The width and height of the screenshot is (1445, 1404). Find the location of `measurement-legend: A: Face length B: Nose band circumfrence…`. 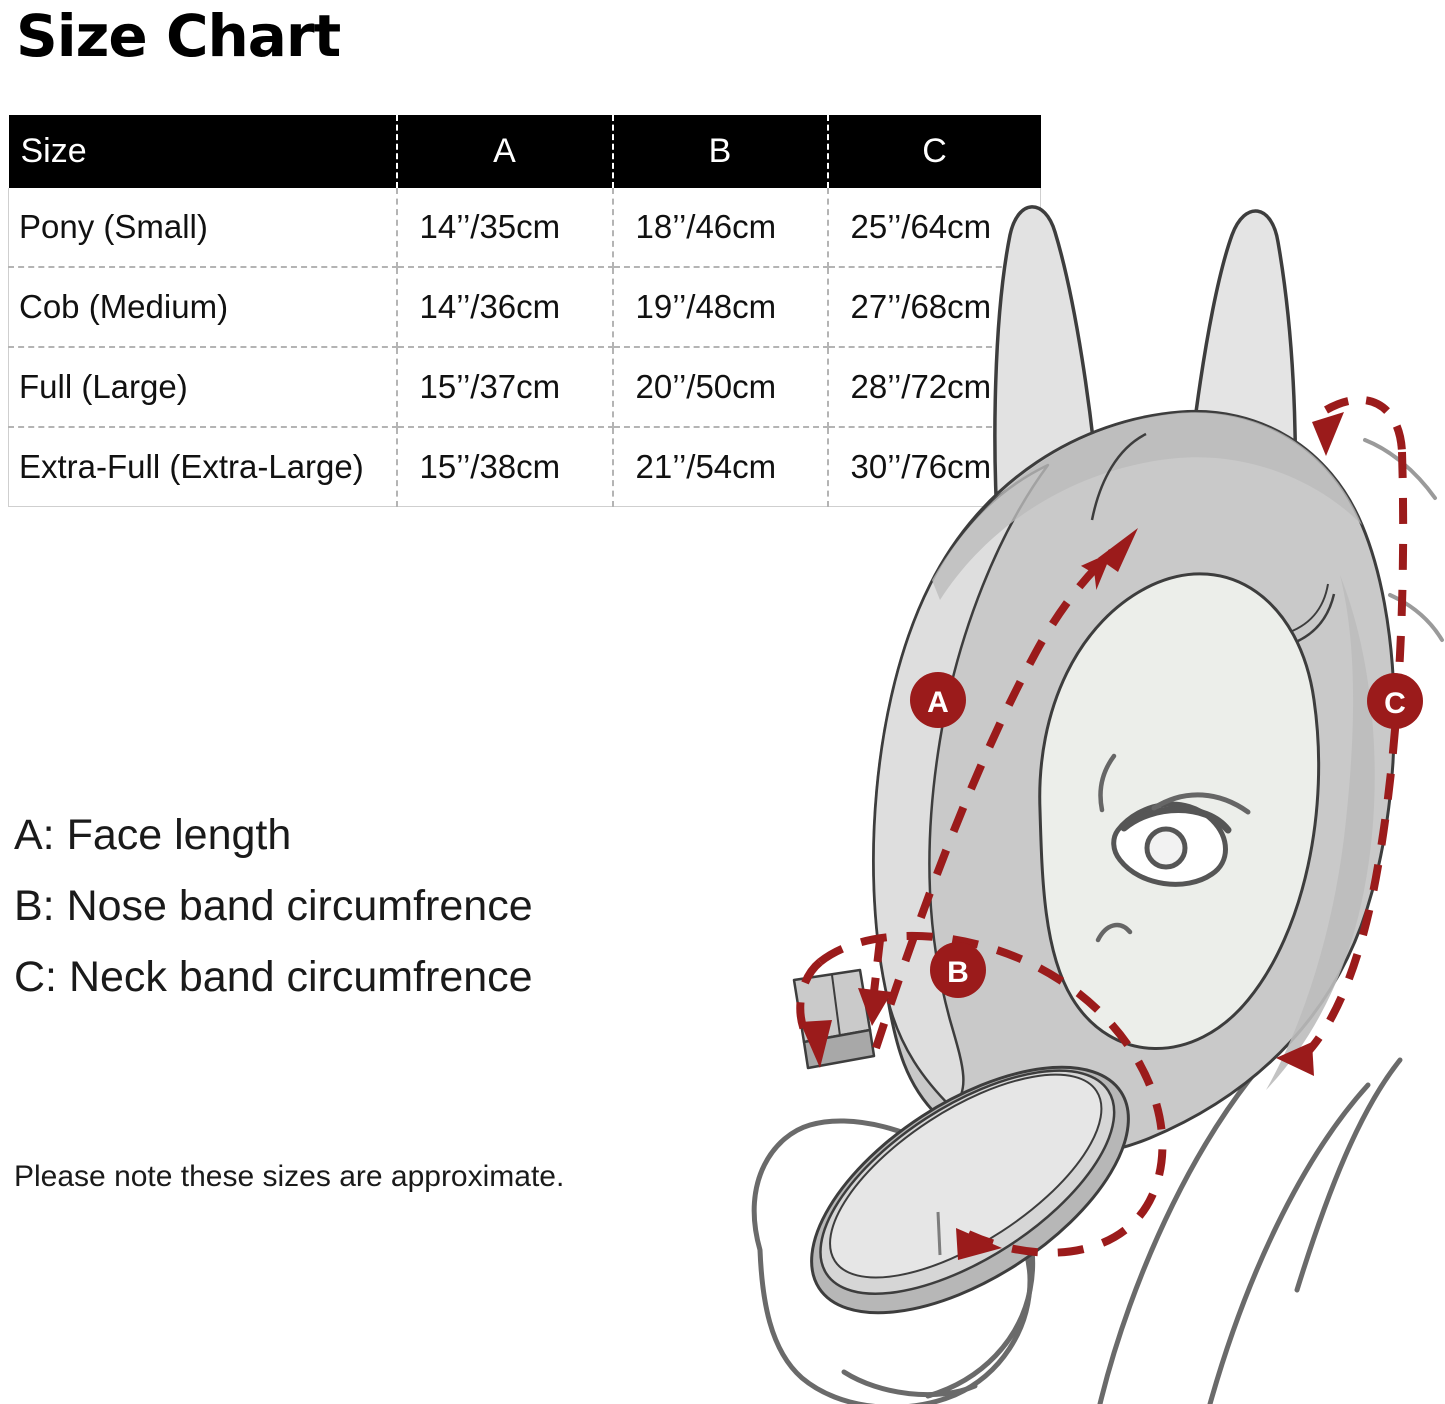

measurement-legend: A: Face length B: Nose band circumfrence… is located at coordinates (273, 906).